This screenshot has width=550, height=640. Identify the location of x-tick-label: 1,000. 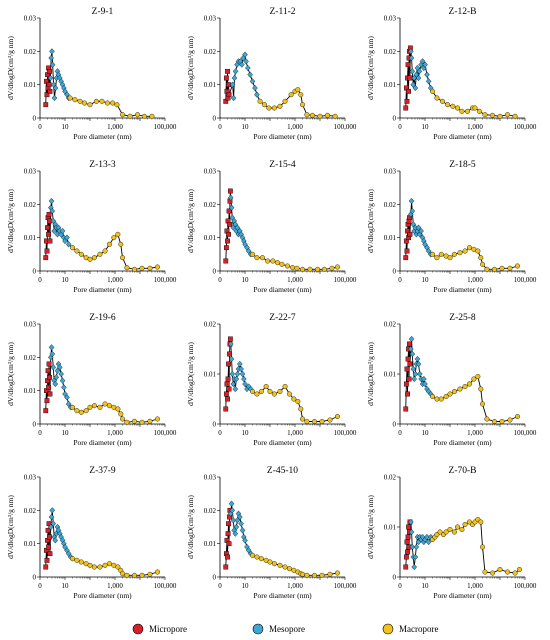
(295, 280).